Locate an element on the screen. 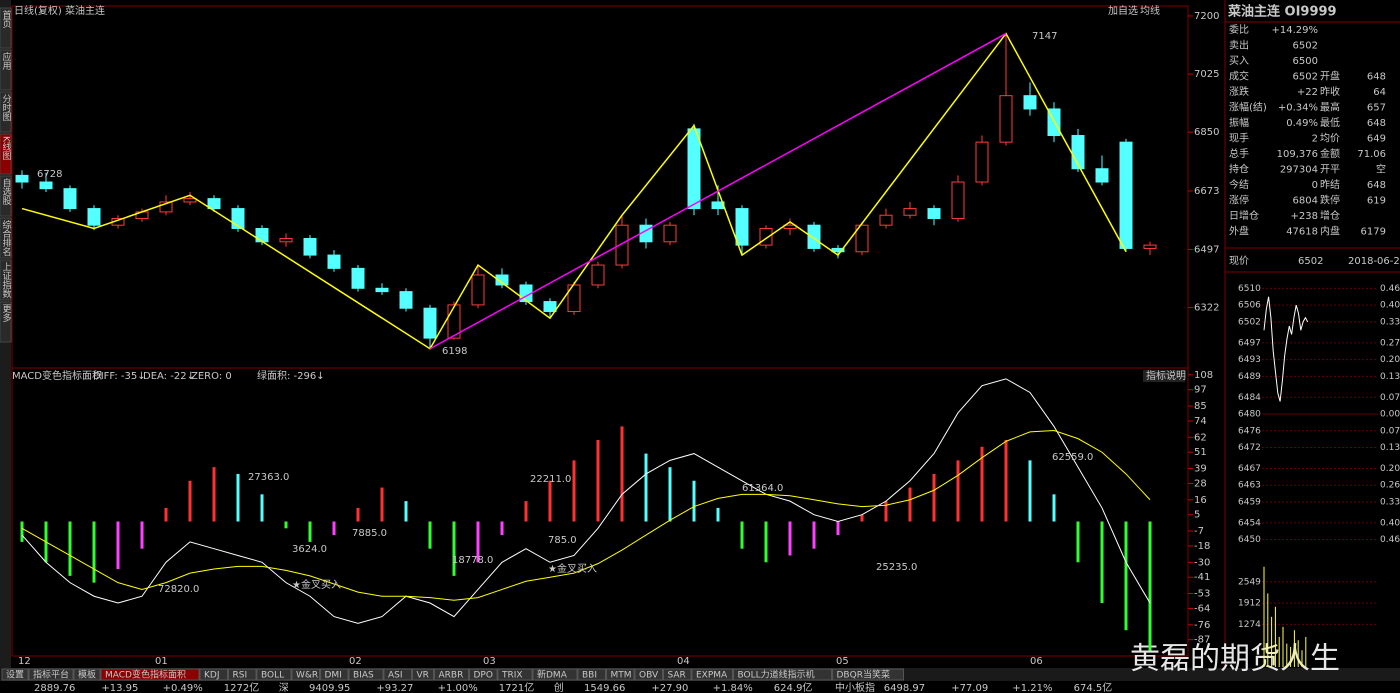  sidebar-label: 应用 is located at coordinates (6, 61).